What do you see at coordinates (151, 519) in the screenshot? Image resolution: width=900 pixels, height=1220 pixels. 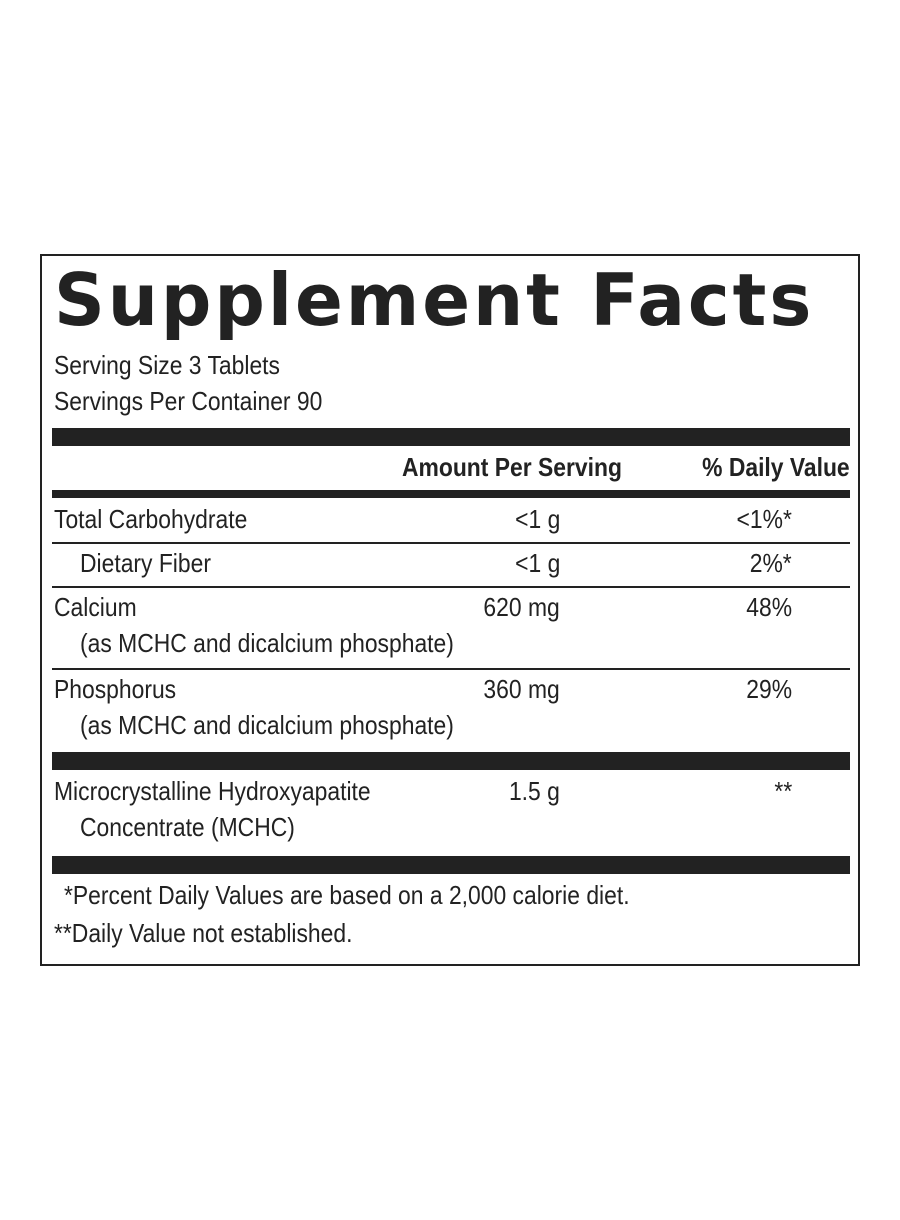 I see `nutrient-name: Total Carbohydrate` at bounding box center [151, 519].